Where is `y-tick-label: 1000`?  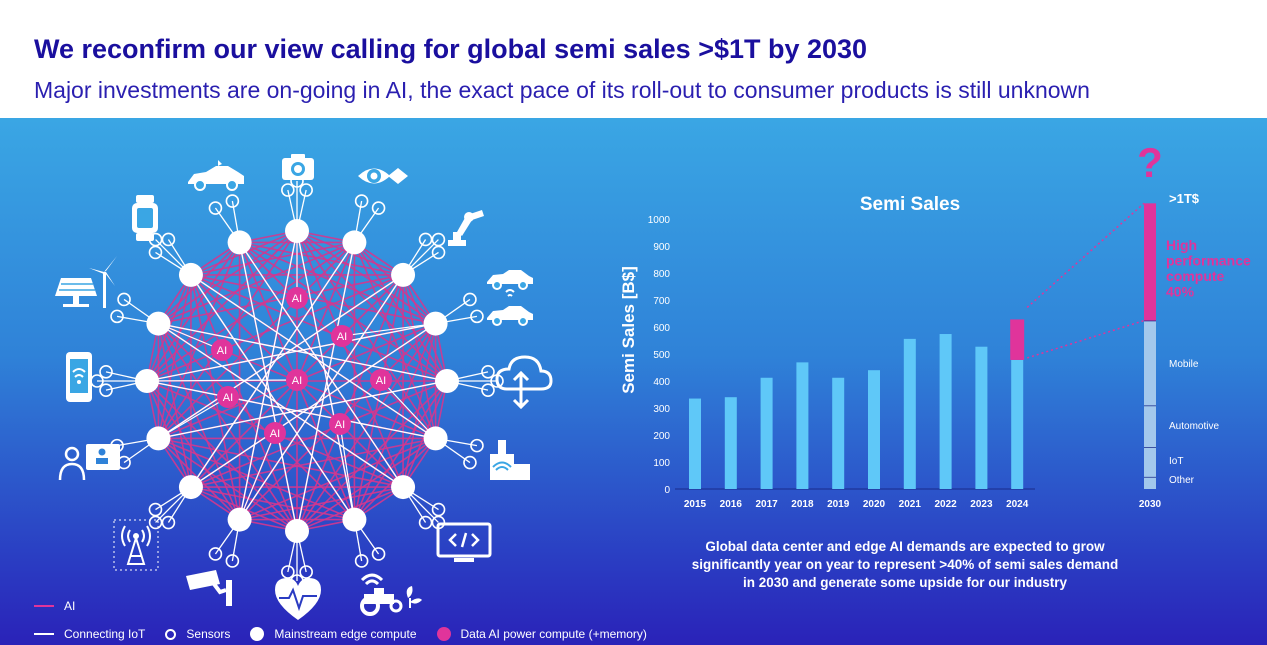
y-tick-label: 1000 is located at coordinates (659, 220).